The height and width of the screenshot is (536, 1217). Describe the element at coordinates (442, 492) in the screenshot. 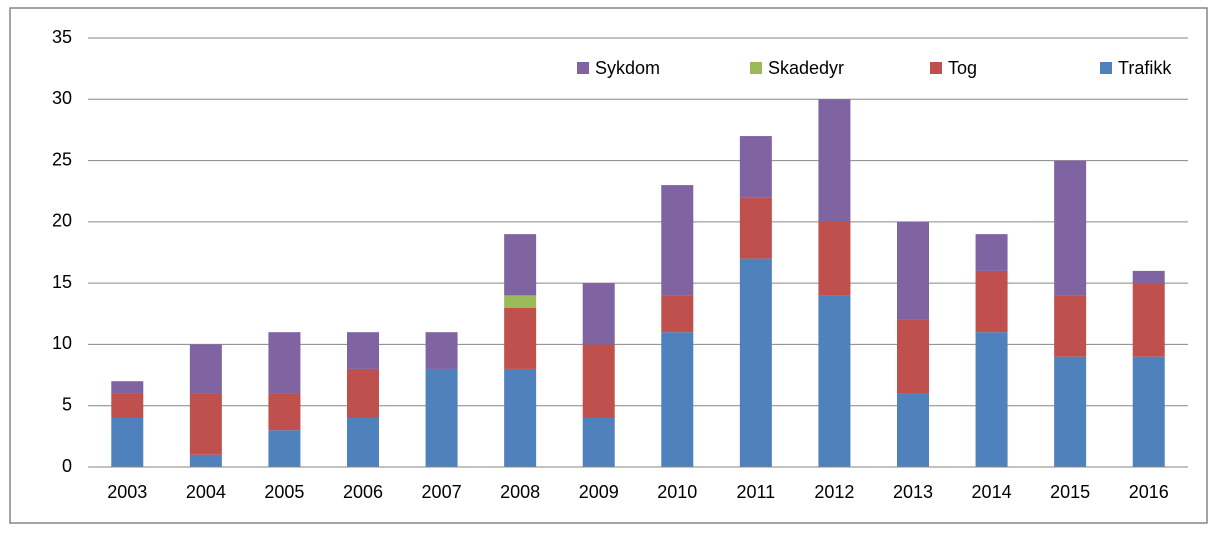

I see `x-tick-label: 2007` at that location.